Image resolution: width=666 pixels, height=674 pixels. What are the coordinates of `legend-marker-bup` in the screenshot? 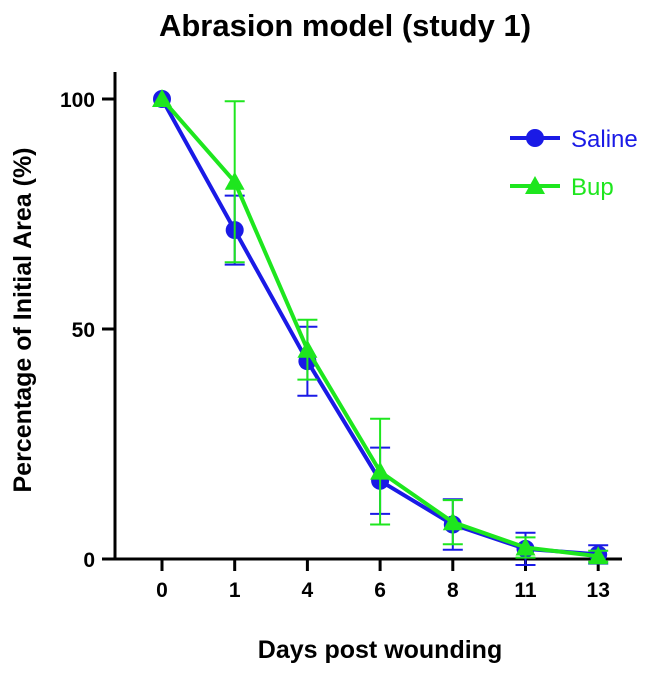 It's located at (535, 185).